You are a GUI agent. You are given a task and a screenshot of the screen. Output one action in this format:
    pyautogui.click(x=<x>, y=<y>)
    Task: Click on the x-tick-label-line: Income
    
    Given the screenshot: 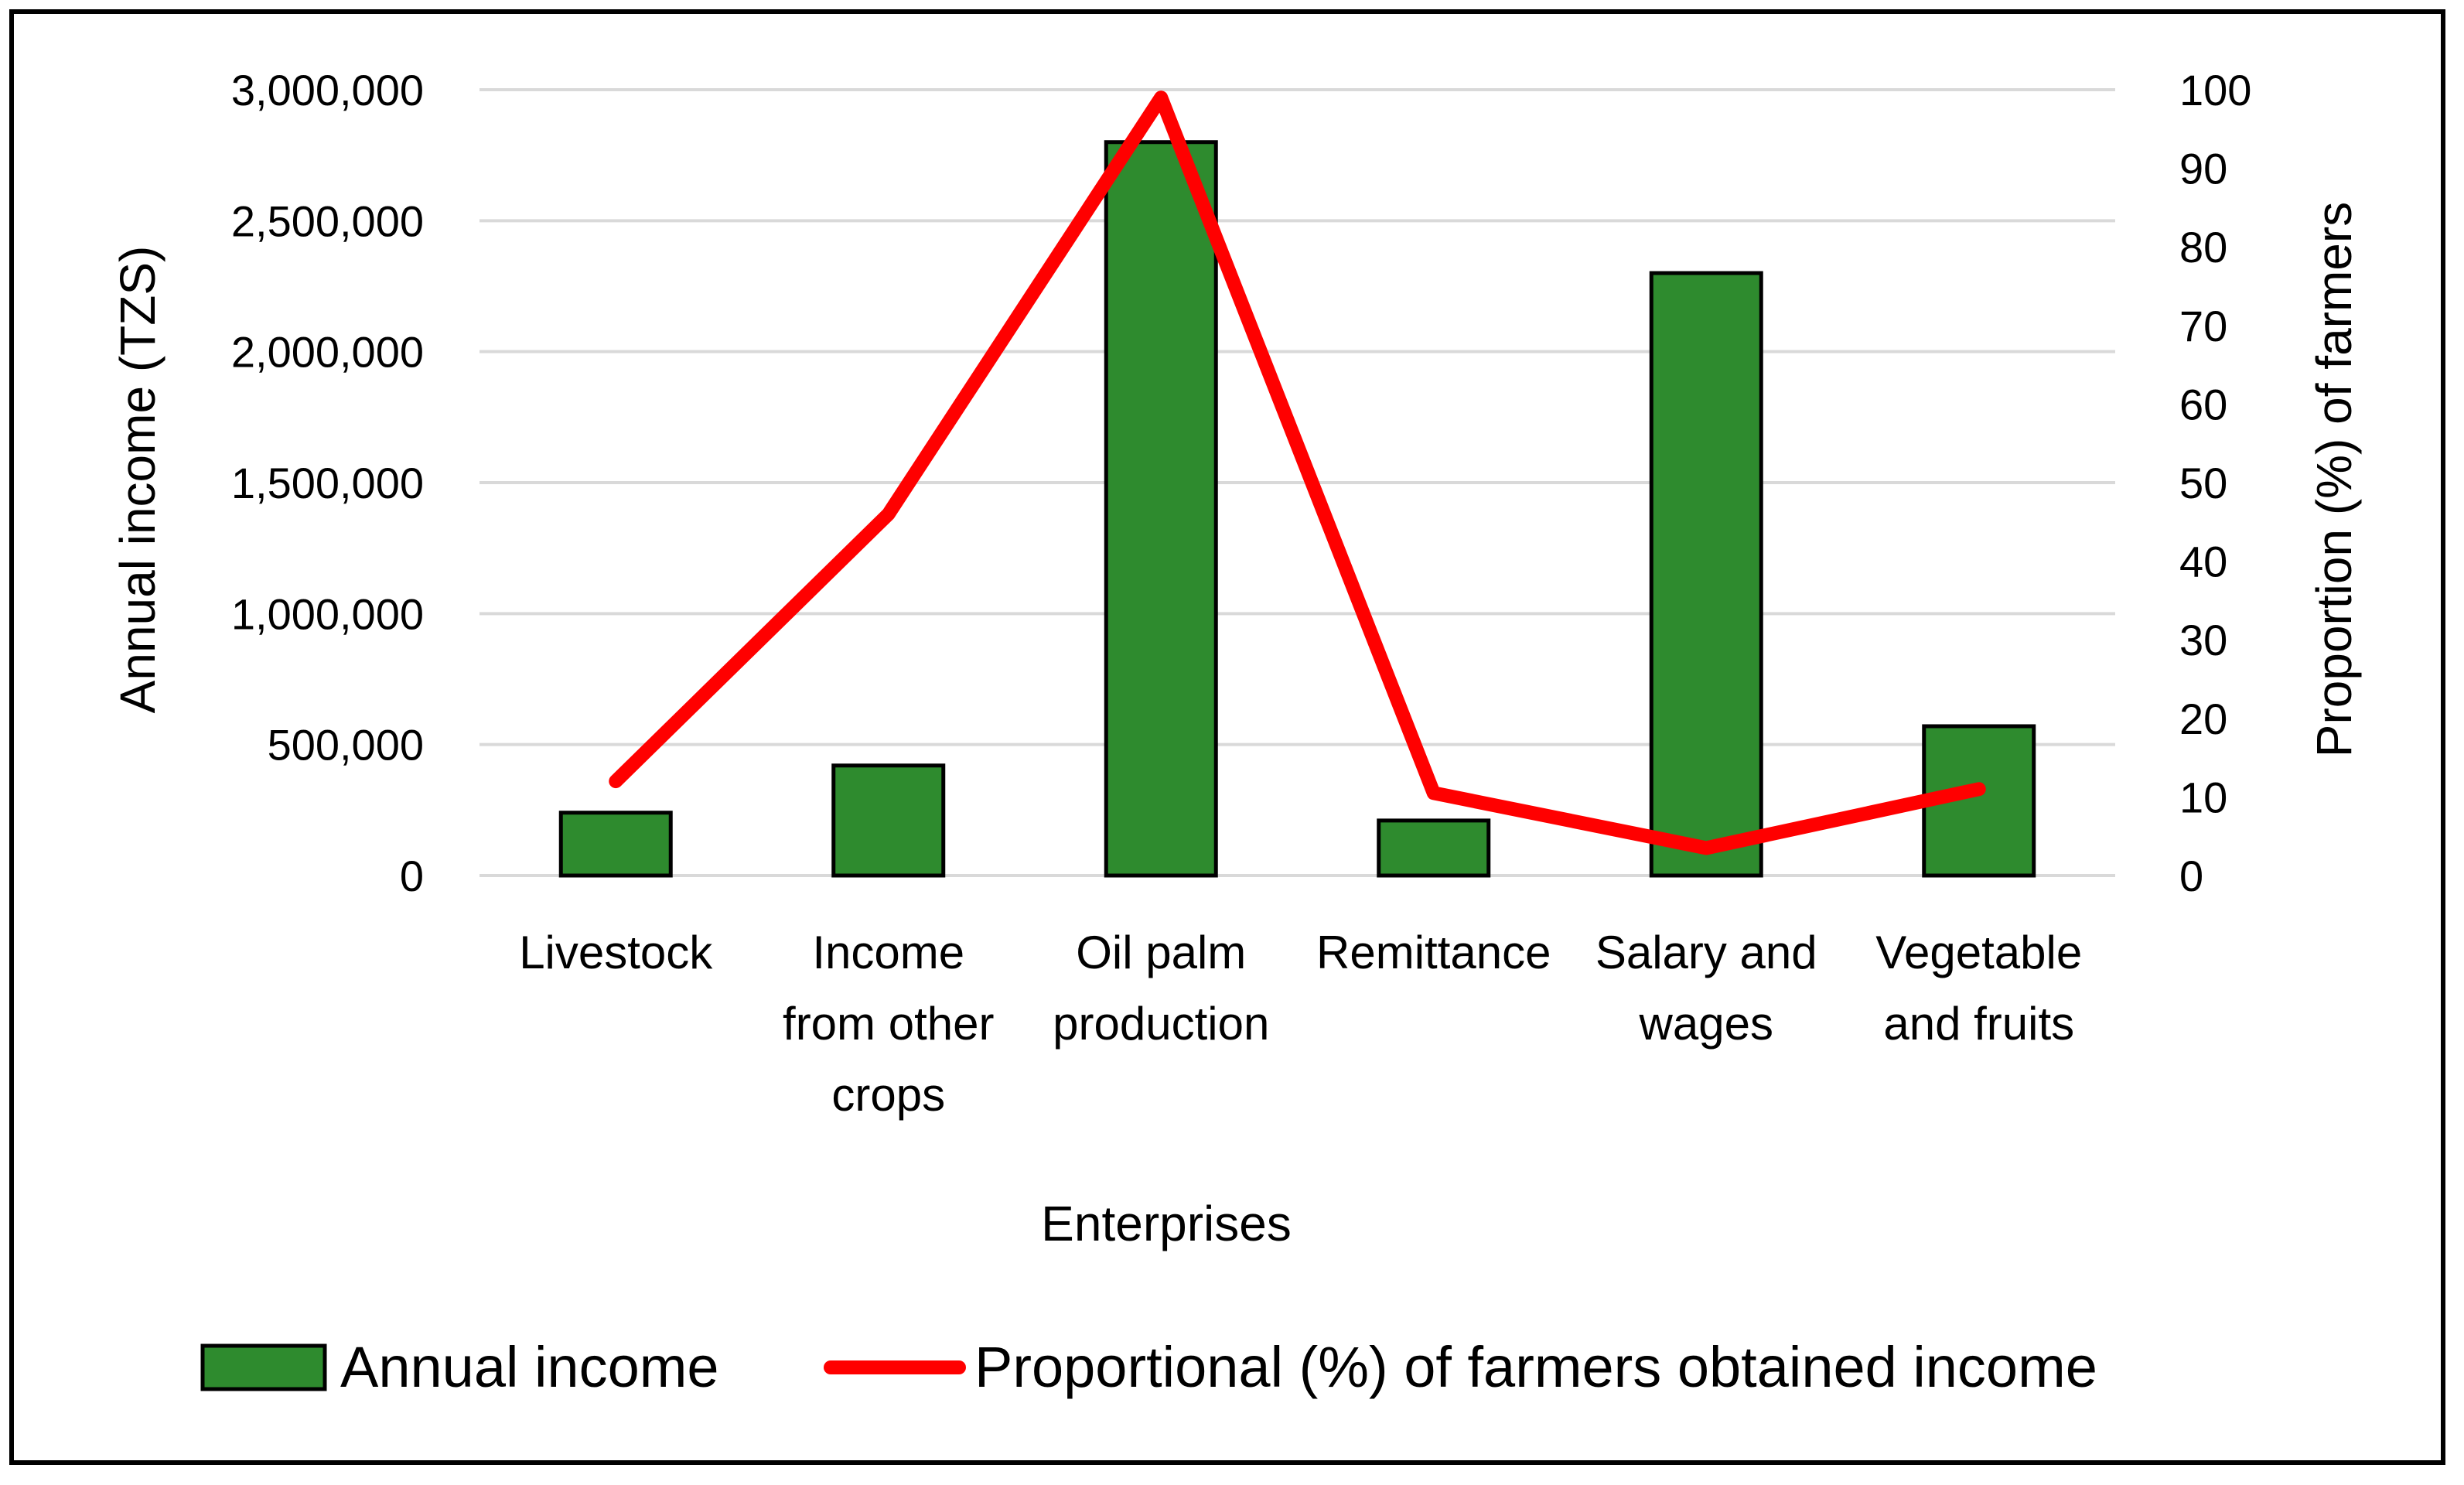 What is the action you would take?
    pyautogui.click(x=888, y=953)
    